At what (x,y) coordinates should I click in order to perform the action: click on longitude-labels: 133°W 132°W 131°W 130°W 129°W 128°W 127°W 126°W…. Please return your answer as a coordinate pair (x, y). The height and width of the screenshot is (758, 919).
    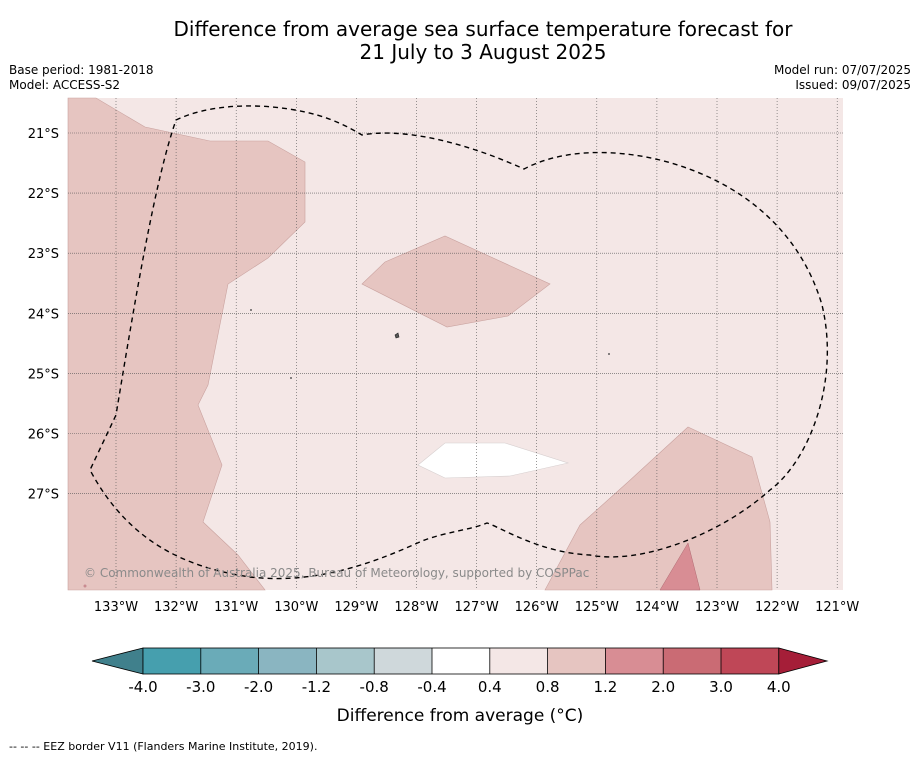
    Looking at the image, I should click on (477, 607).